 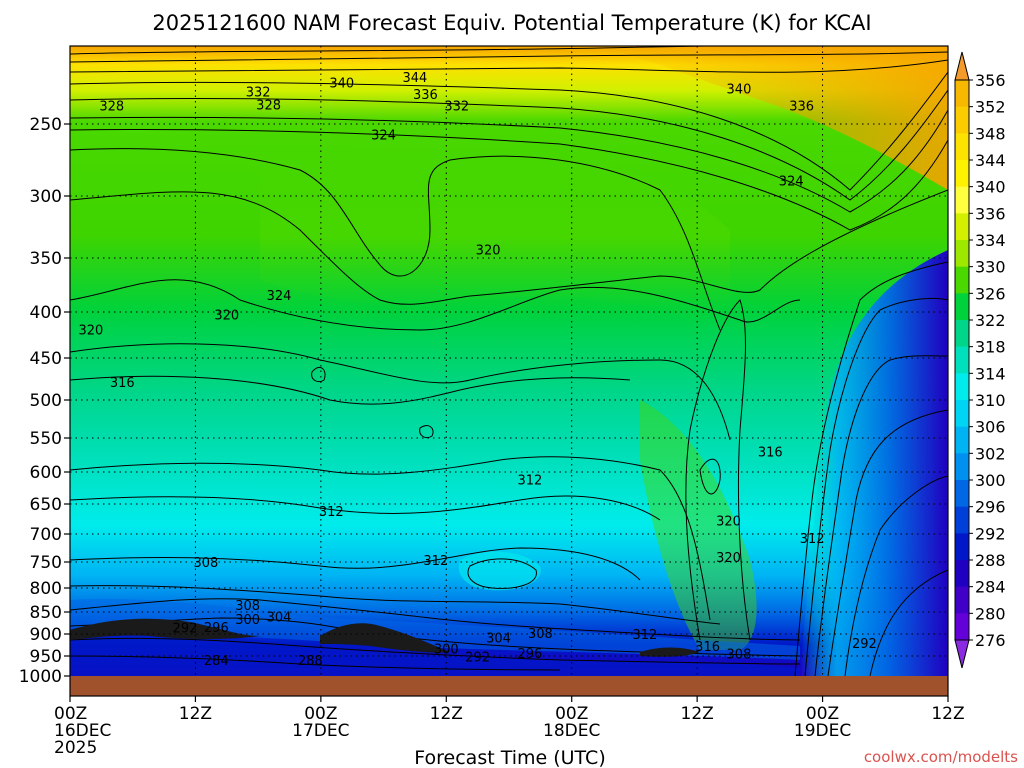 I want to click on colorbar-label: 284, so click(x=990, y=587).